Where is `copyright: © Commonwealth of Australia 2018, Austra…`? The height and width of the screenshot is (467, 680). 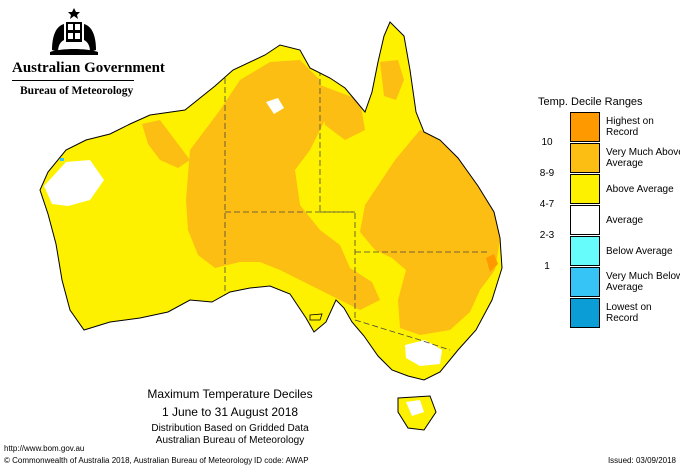 copyright: © Commonwealth of Australia 2018, Austra… is located at coordinates (128, 460).